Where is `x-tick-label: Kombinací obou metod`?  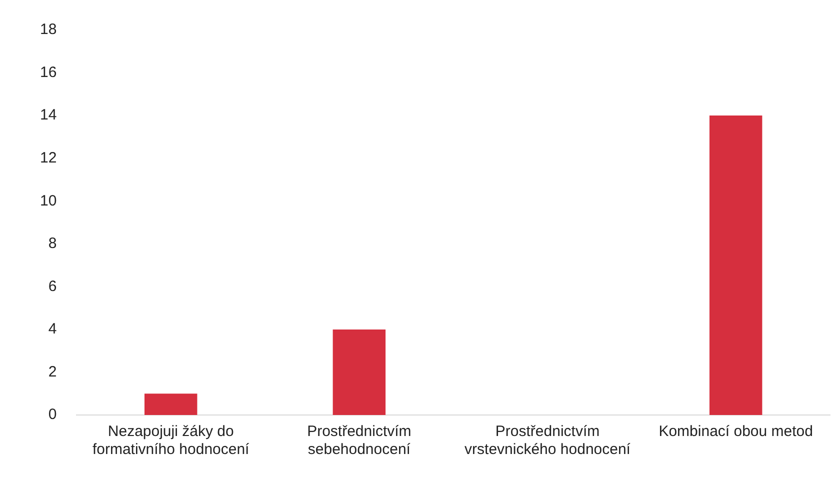 x-tick-label: Kombinací obou metod is located at coordinates (735, 431).